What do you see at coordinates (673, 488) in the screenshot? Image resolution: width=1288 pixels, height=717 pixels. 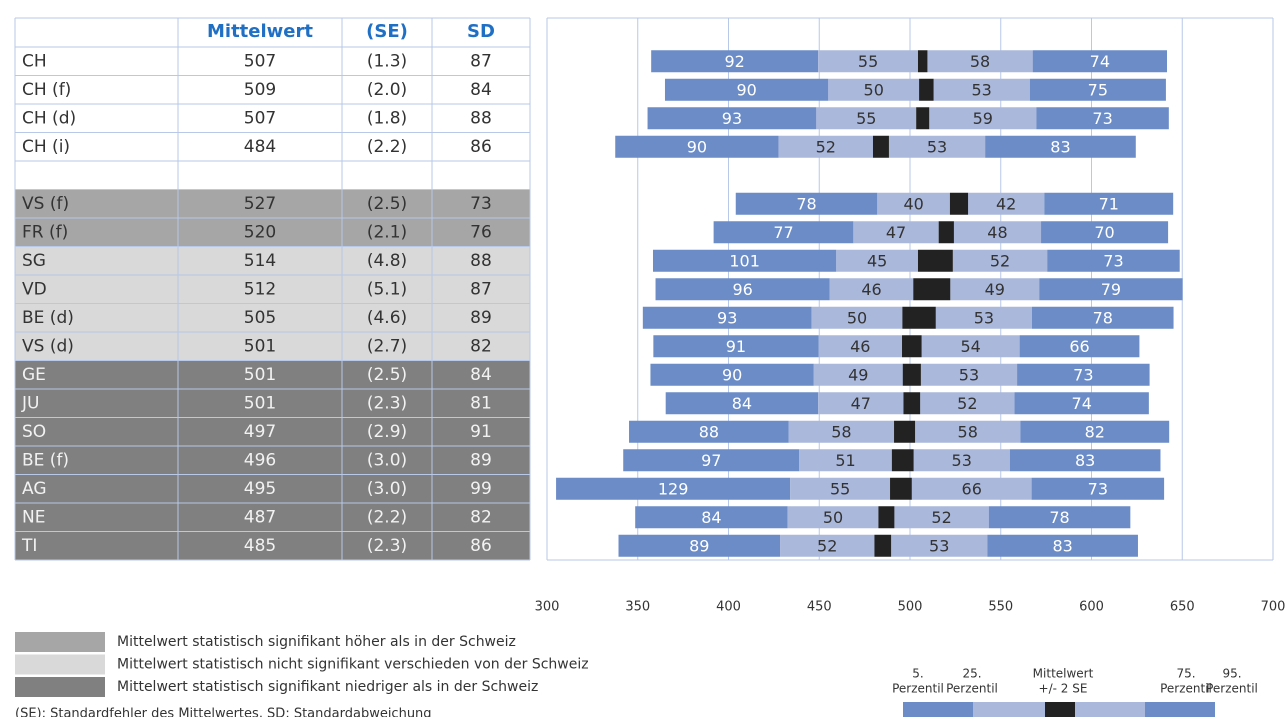 I see `segment-label: 129` at bounding box center [673, 488].